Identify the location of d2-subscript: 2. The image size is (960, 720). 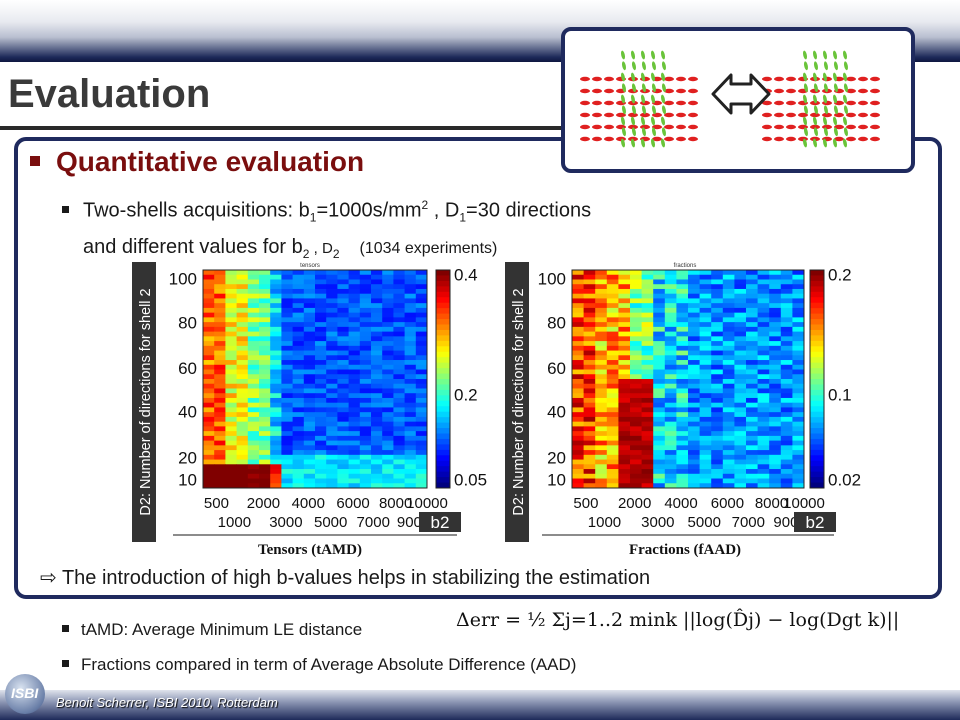
(336, 253).